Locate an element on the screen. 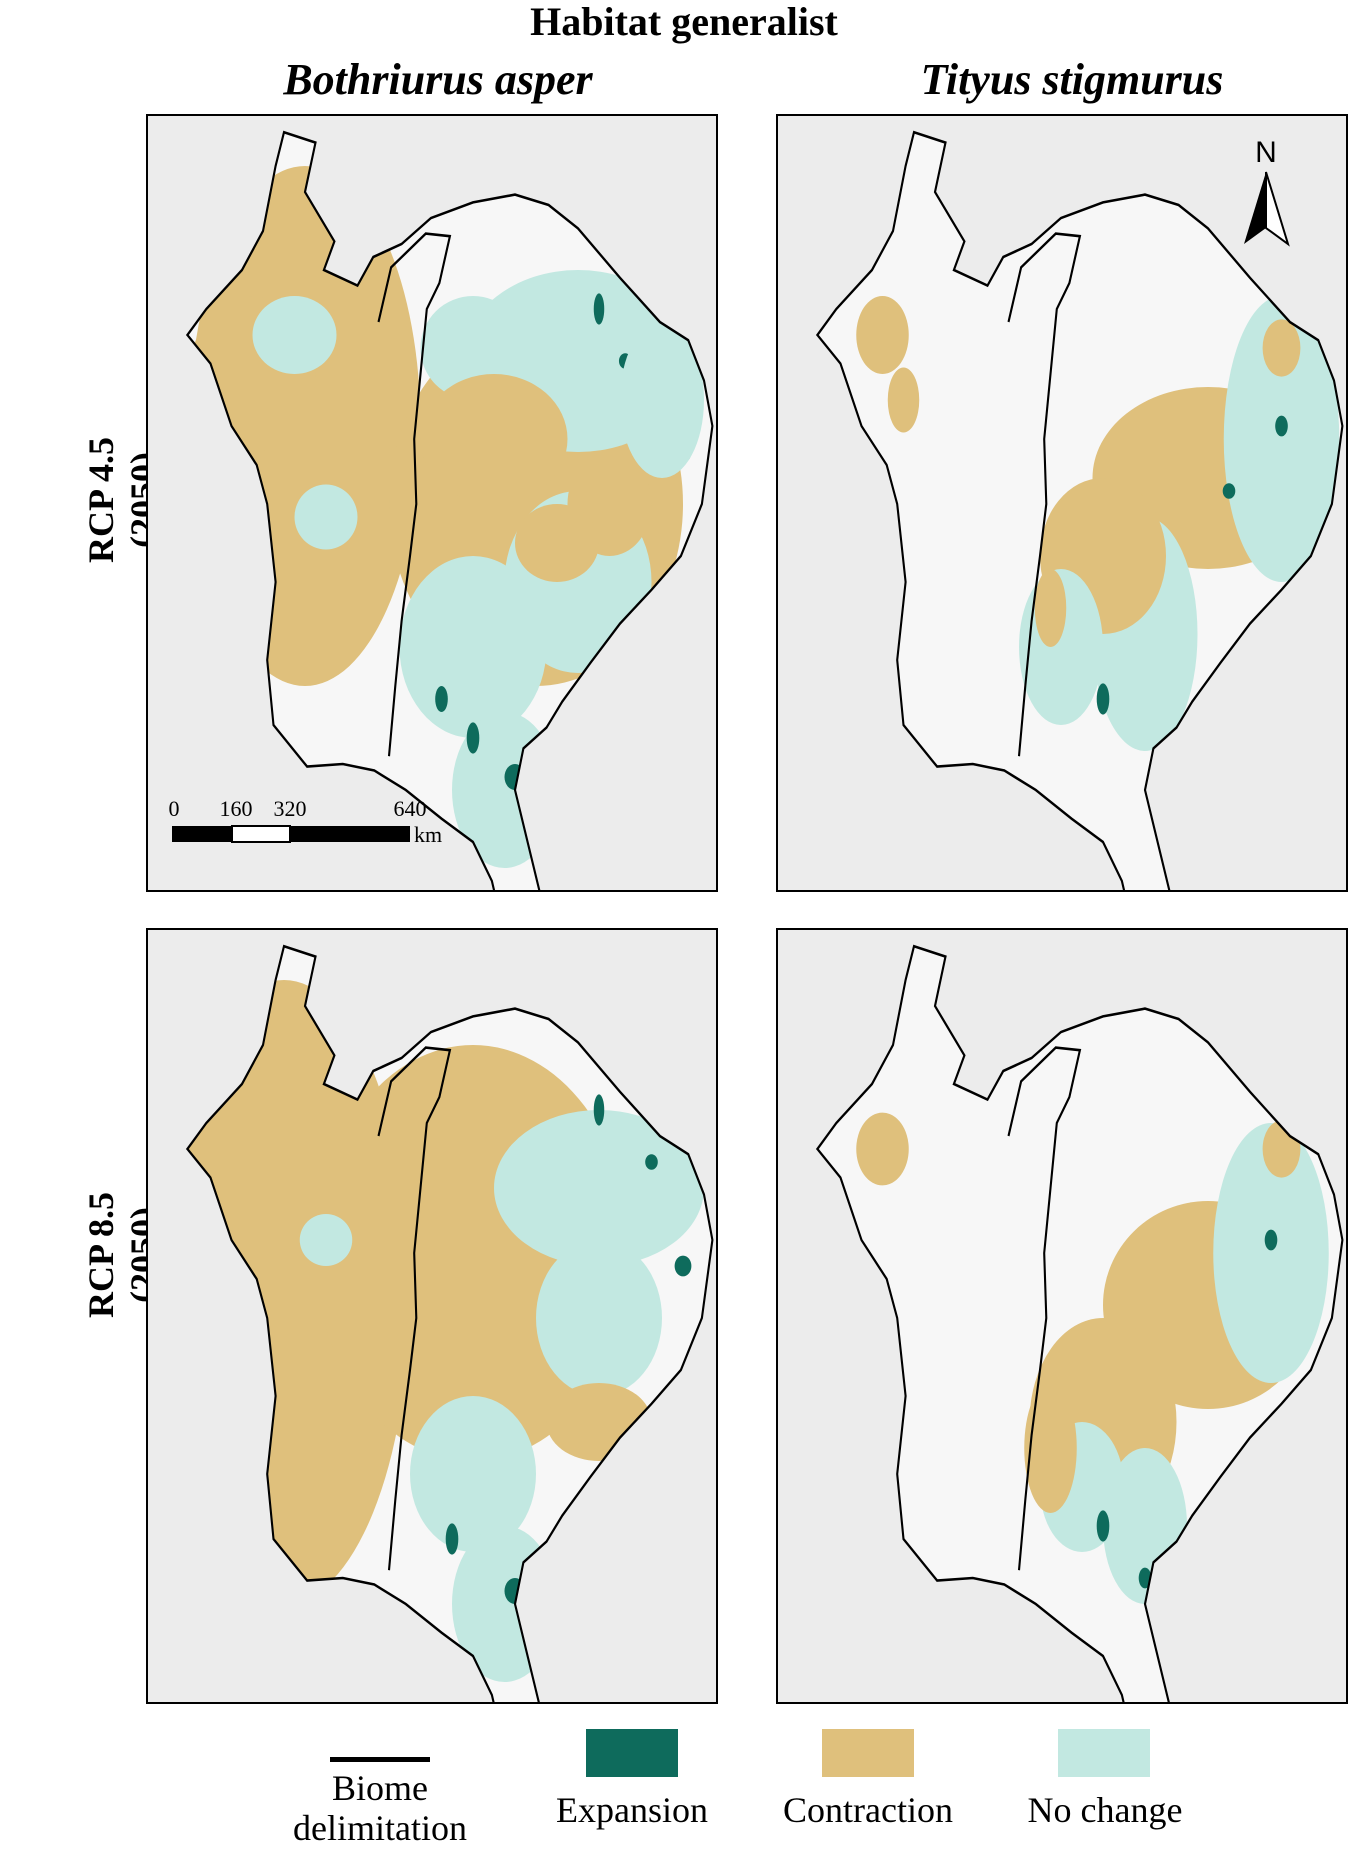 This screenshot has height=1855, width=1368. scale-tick-label: 640 is located at coordinates (410, 808).